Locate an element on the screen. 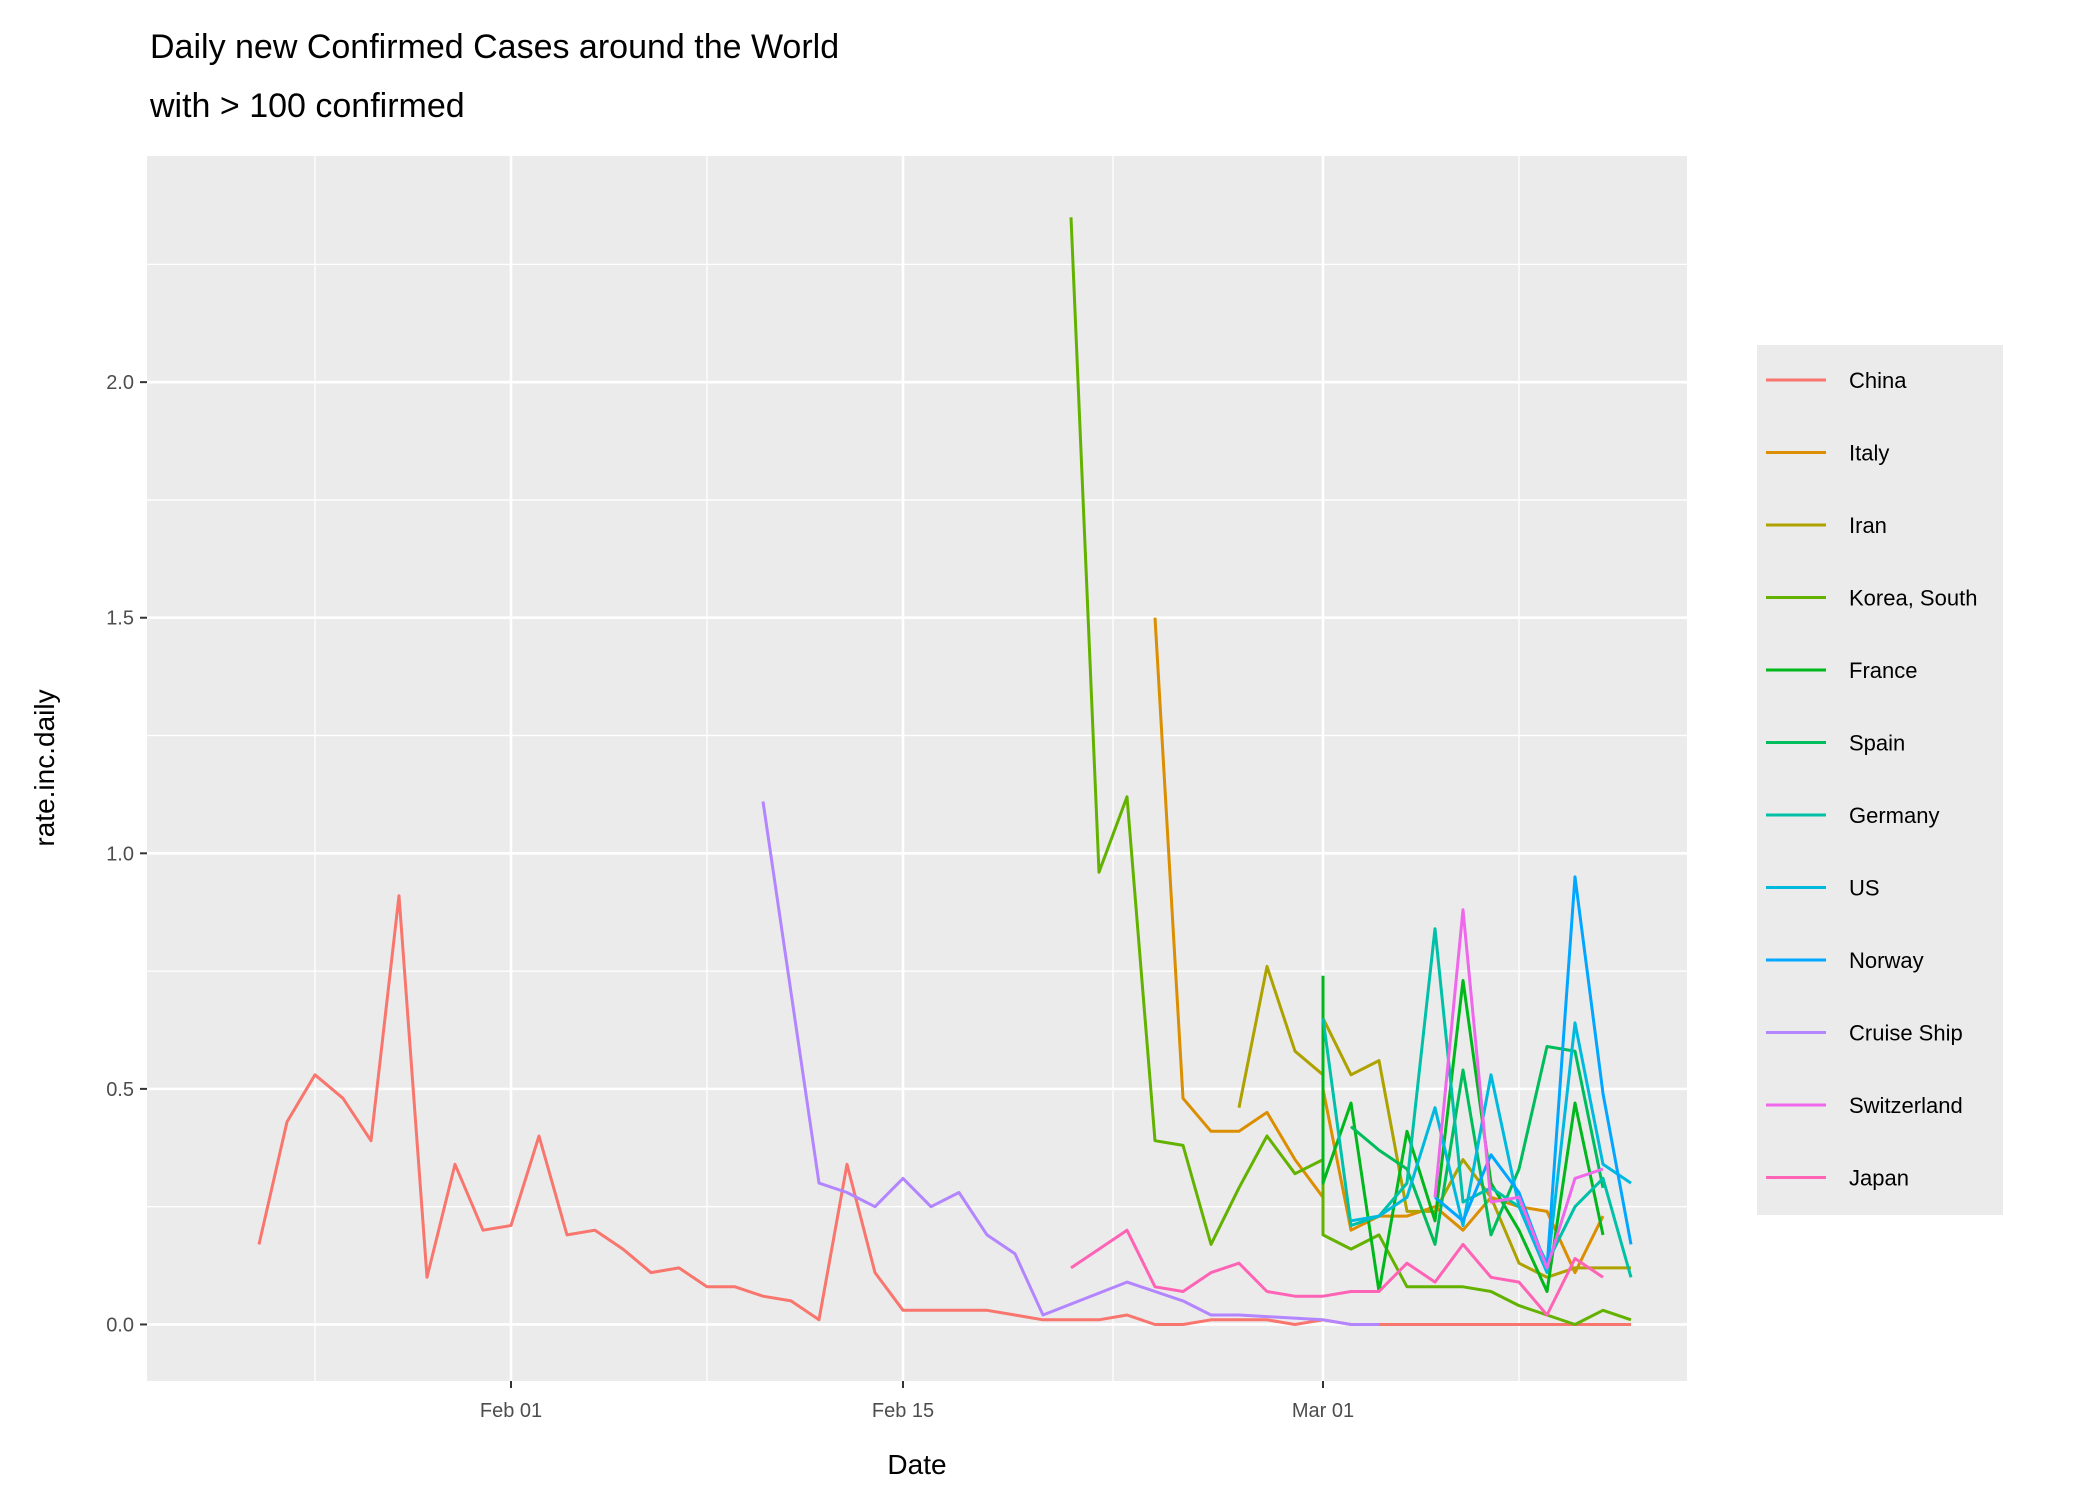 The height and width of the screenshot is (1500, 2100). legend-label: France is located at coordinates (1883, 670).